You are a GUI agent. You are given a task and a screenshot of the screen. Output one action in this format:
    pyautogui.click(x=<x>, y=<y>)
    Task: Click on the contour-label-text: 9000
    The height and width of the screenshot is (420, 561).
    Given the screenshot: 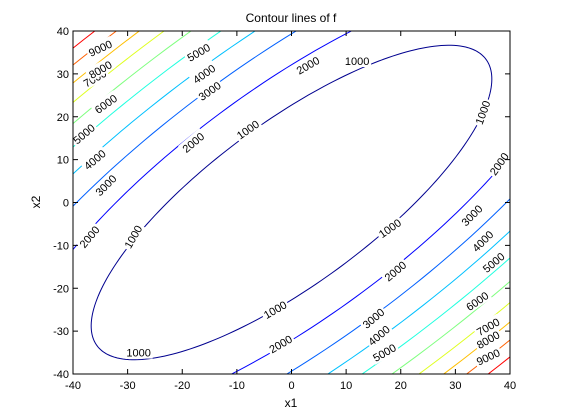 What is the action you would take?
    pyautogui.click(x=100, y=48)
    